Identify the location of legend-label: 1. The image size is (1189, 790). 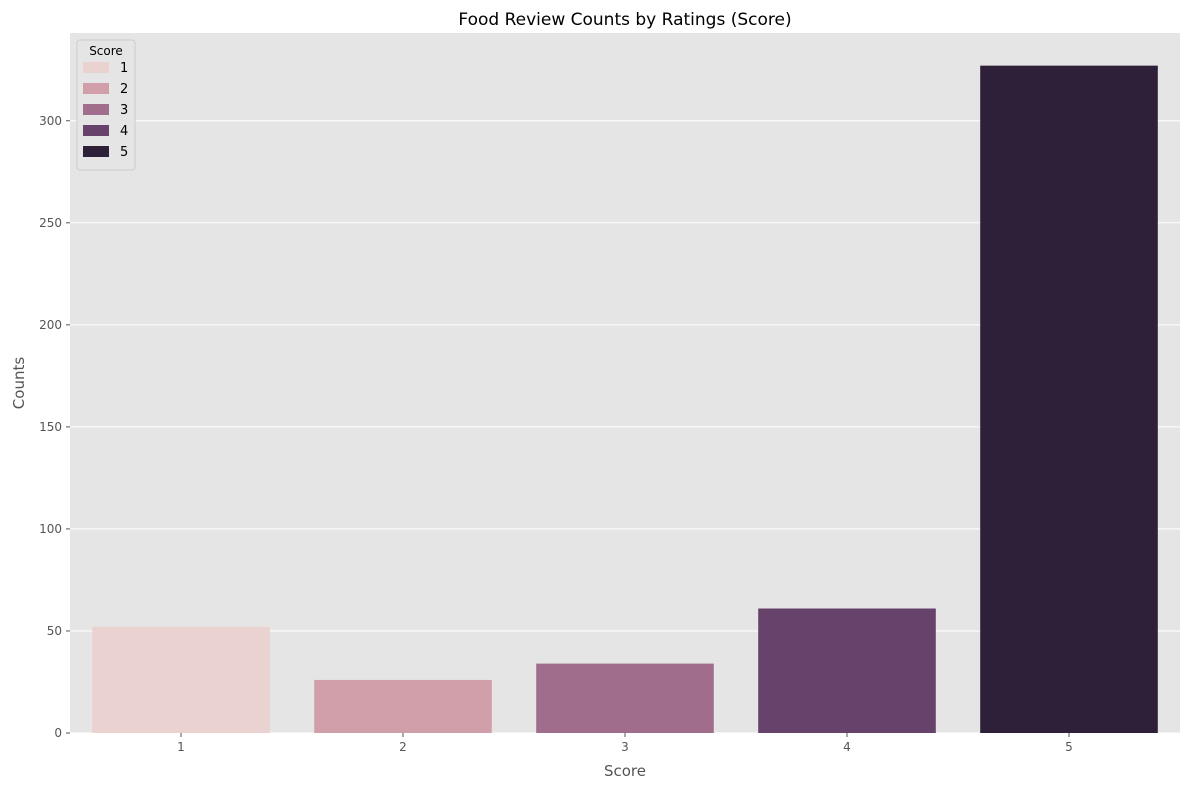
(124, 68).